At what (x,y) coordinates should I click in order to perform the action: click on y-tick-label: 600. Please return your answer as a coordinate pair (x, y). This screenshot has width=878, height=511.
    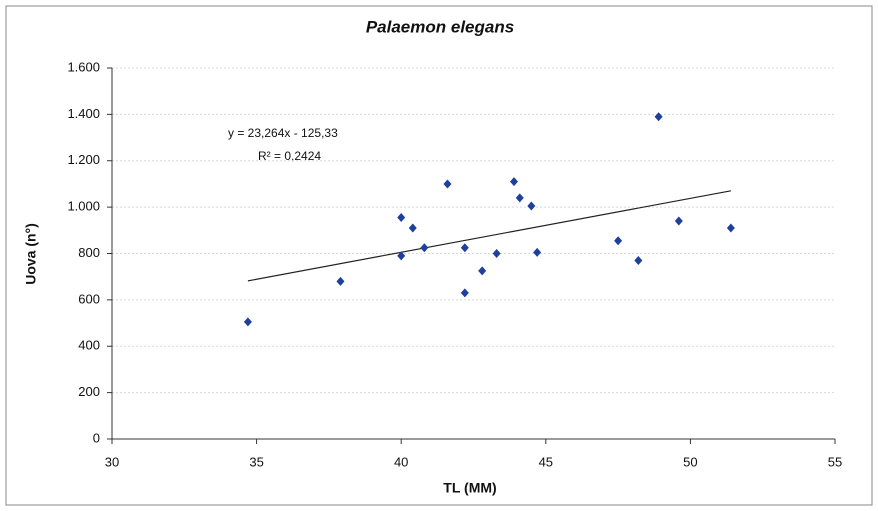
    Looking at the image, I should click on (89, 298).